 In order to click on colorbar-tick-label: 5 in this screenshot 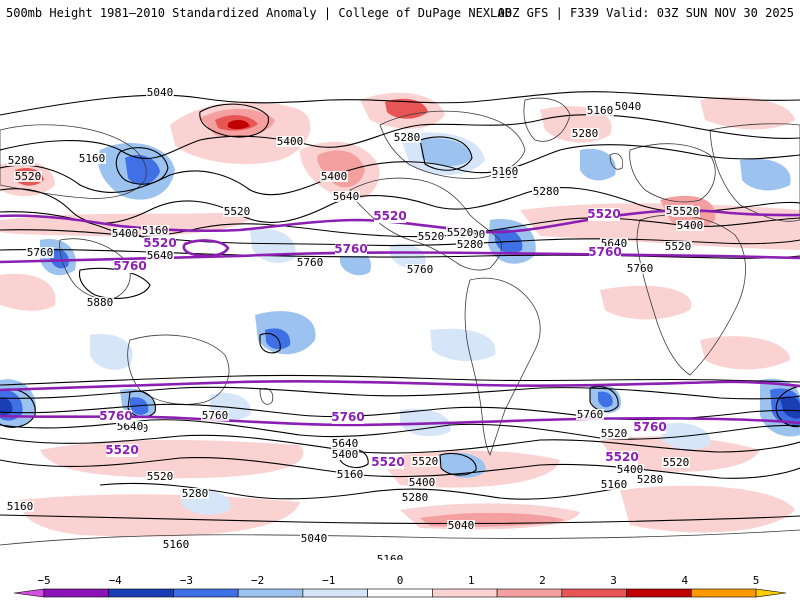, I will do `click(756, 580)`.